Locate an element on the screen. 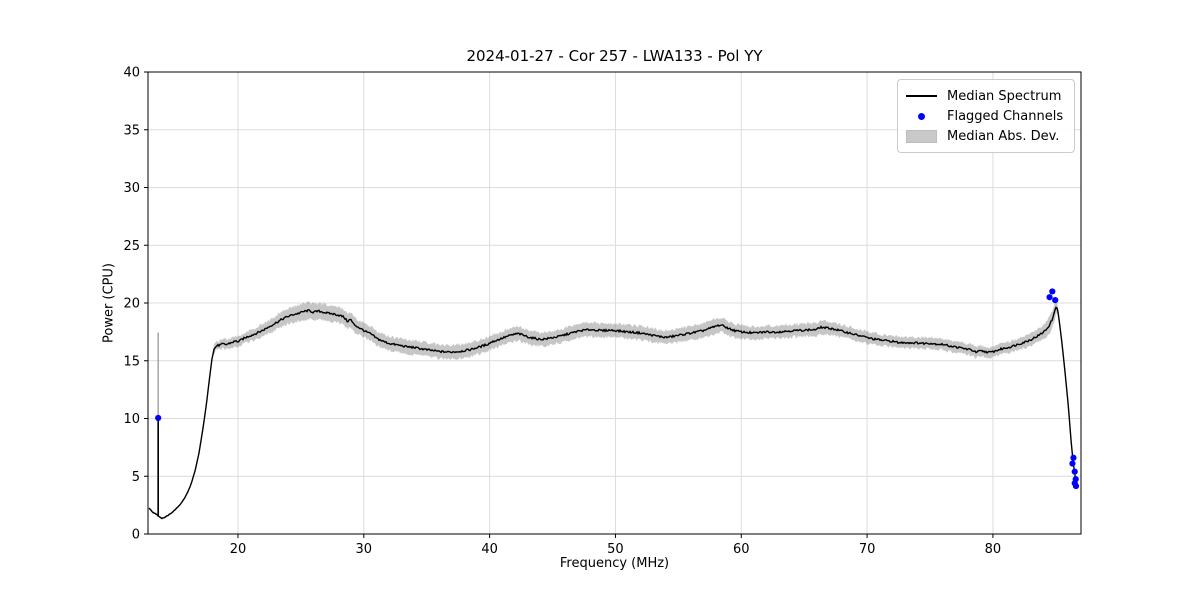 The image size is (1200, 600). x-tick-label: 60 is located at coordinates (741, 549).